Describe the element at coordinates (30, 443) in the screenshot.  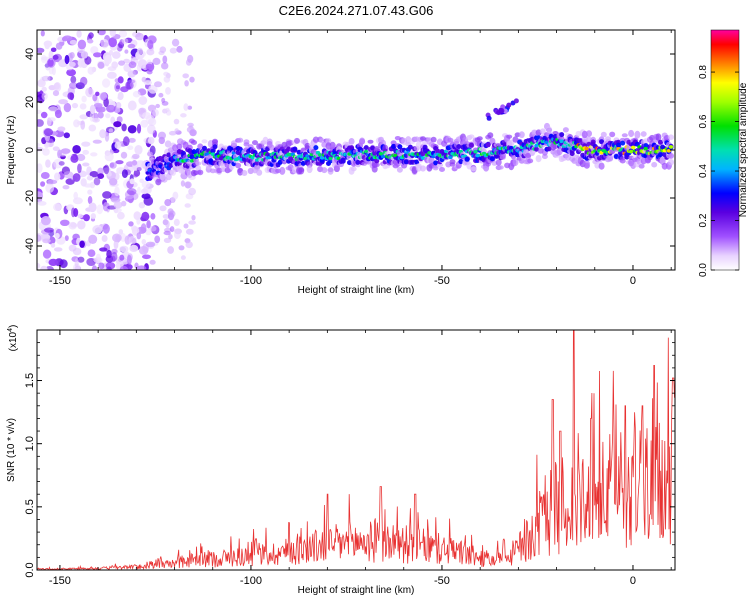
I see `y-tick-label: 1.0` at that location.